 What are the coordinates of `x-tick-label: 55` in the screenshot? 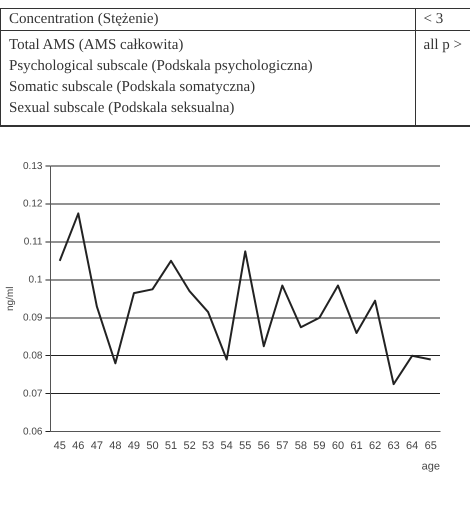 It's located at (245, 446).